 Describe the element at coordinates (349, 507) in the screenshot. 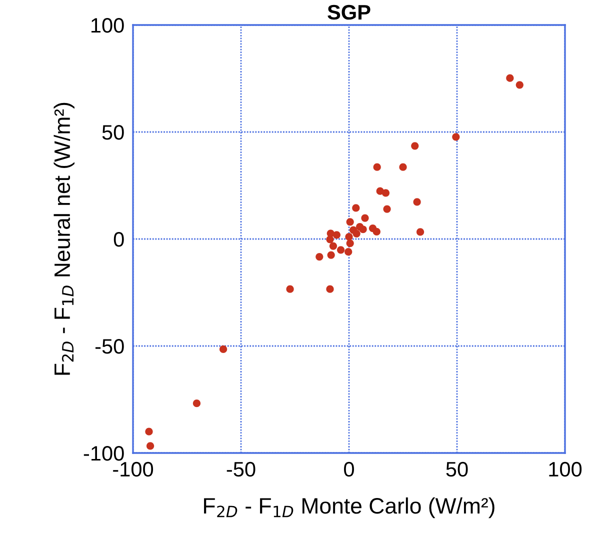

I see `x-axis-title: F$_{2D}$ - F$_{1D}$ Monte Carlo (W/m²)` at that location.